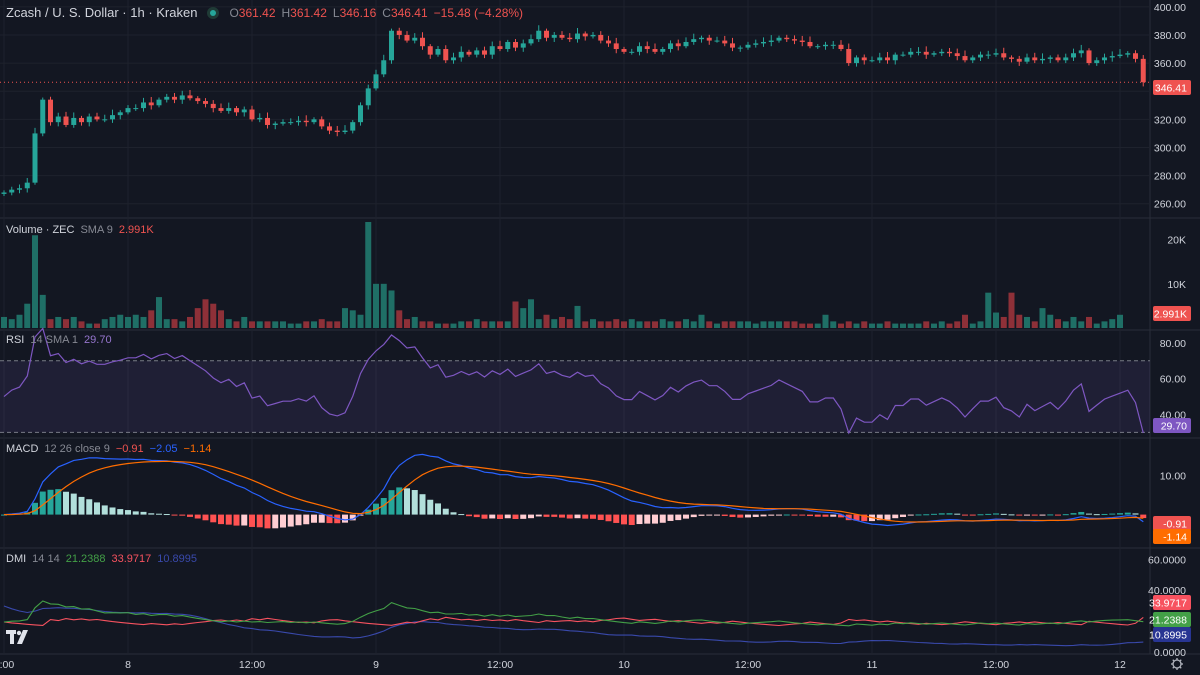 The image size is (1200, 675). Describe the element at coordinates (101, 559) in the screenshot. I see `dmi-legend: DMI 14 14 21.2388 33.9717 10.8995` at that location.